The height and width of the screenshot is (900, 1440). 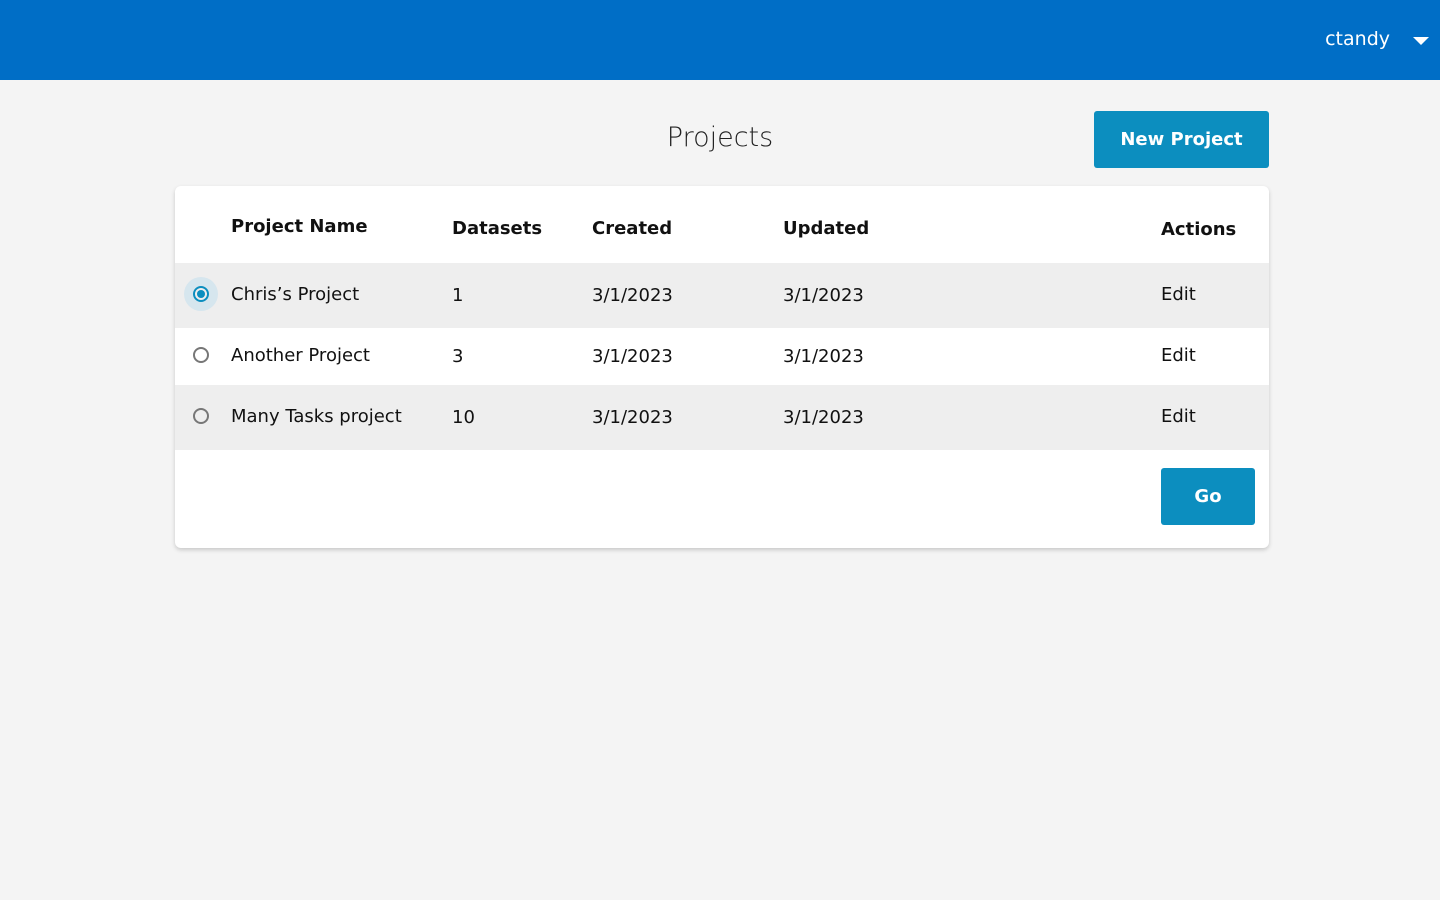 What do you see at coordinates (720, 137) in the screenshot?
I see `page-title: Projects` at bounding box center [720, 137].